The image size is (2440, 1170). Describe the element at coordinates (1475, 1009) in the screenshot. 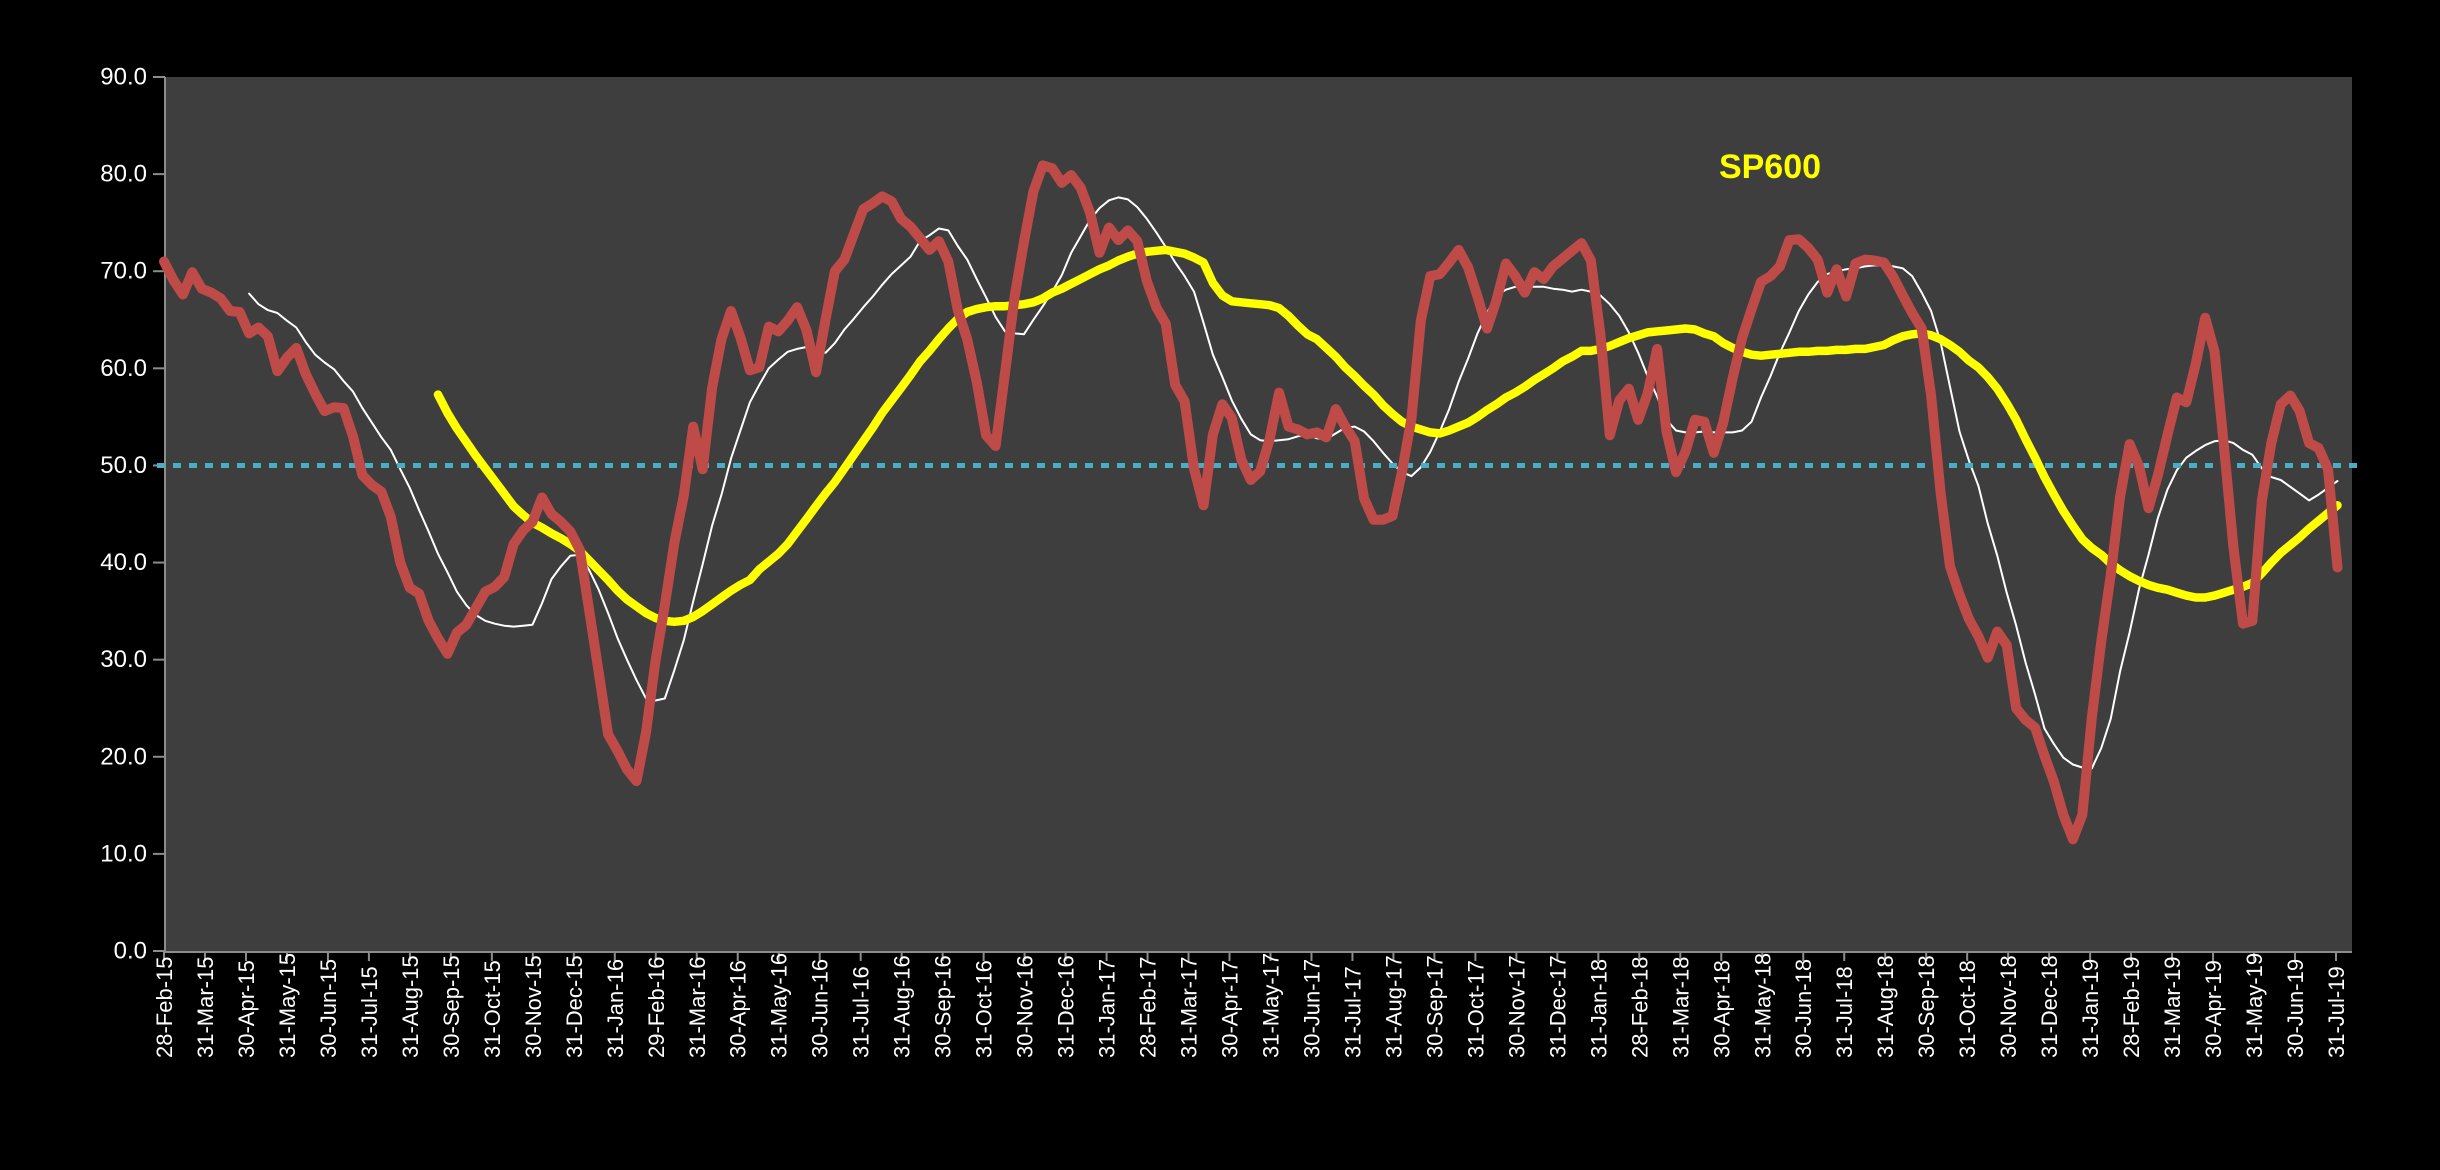

I see `x-tick-label: 31-Oct-17` at that location.